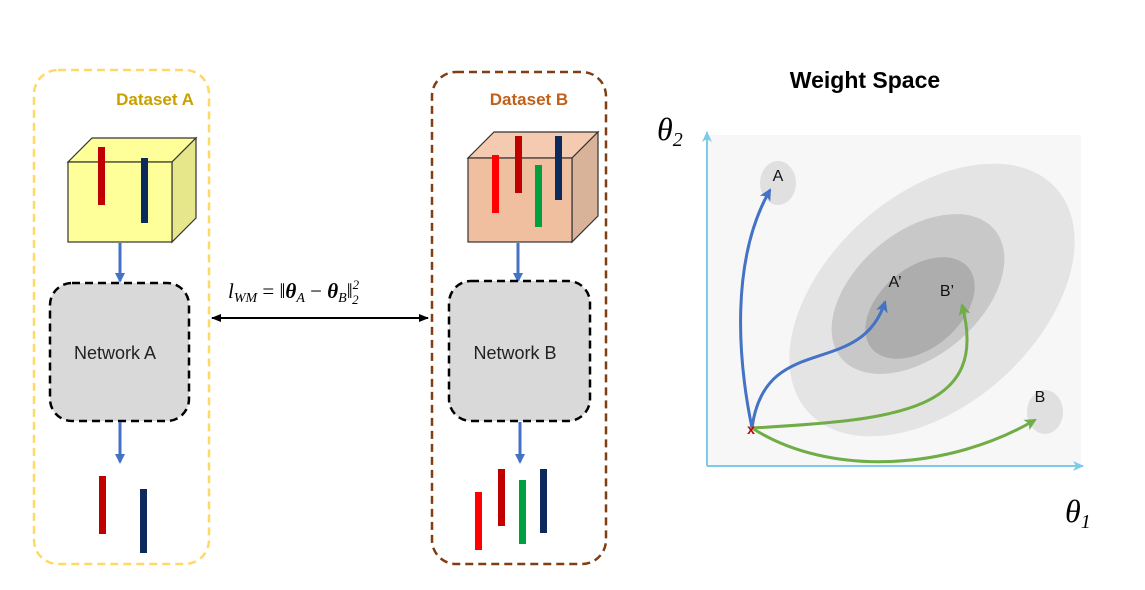  I want to click on dataset-b-title: Dataset B, so click(529, 99).